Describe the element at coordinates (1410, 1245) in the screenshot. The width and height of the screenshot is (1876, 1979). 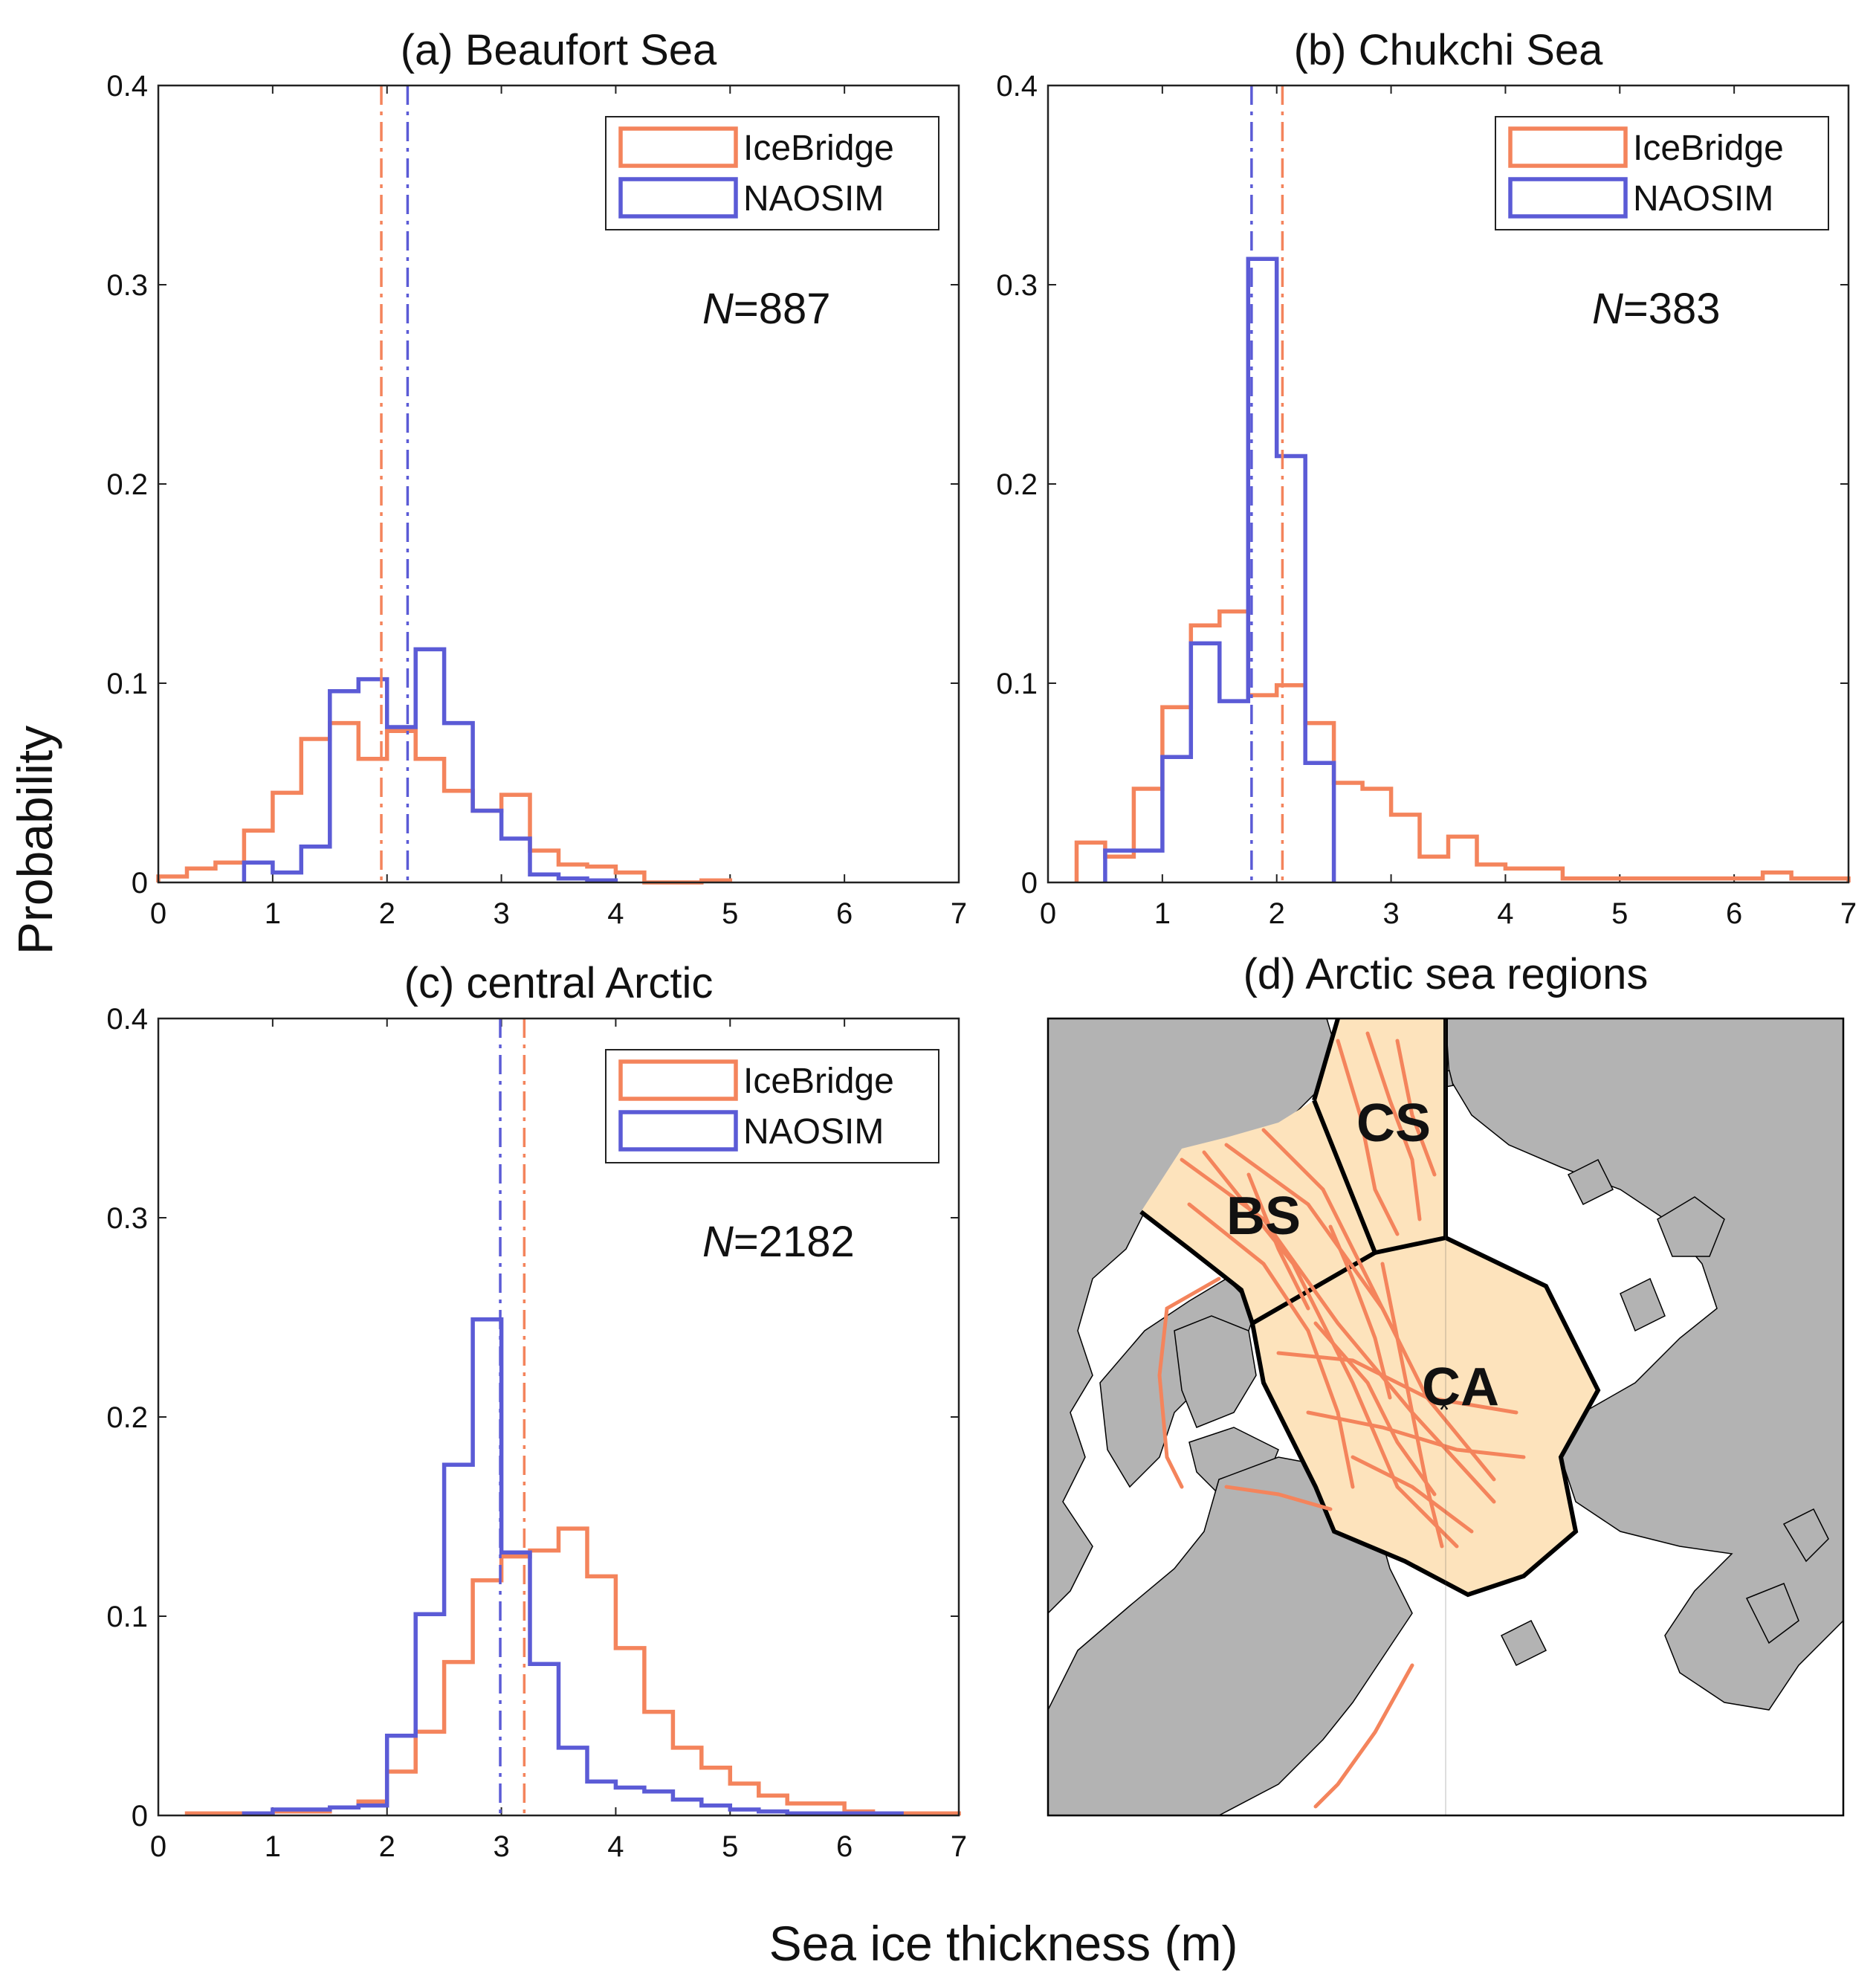
I see `map-region-divider-cs-ca` at that location.